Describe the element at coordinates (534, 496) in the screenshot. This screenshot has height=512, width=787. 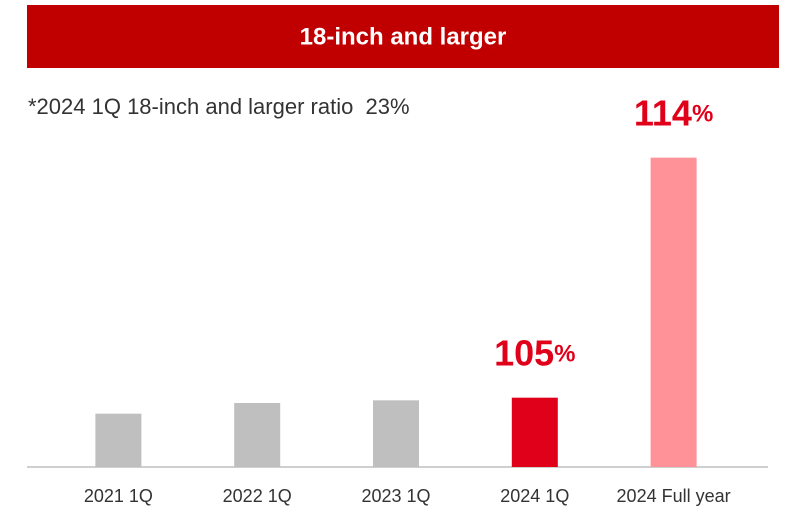
I see `x-tick-label: 2024 1Q` at that location.